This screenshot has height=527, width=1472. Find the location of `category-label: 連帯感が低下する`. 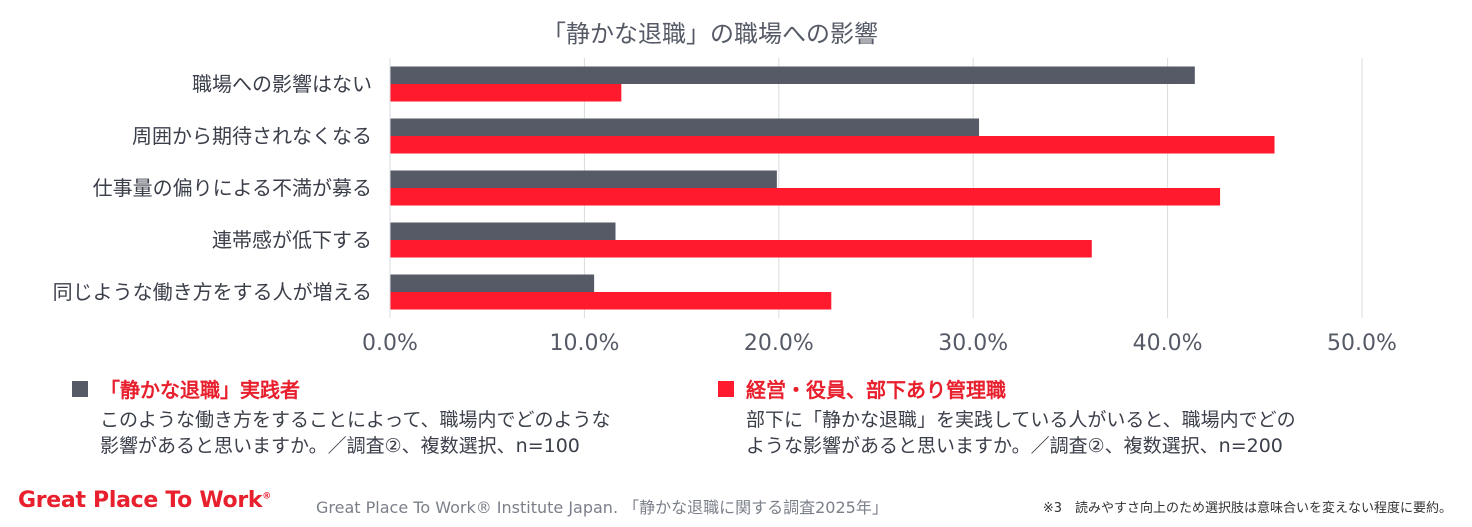

category-label: 連帯感が低下する is located at coordinates (292, 240).